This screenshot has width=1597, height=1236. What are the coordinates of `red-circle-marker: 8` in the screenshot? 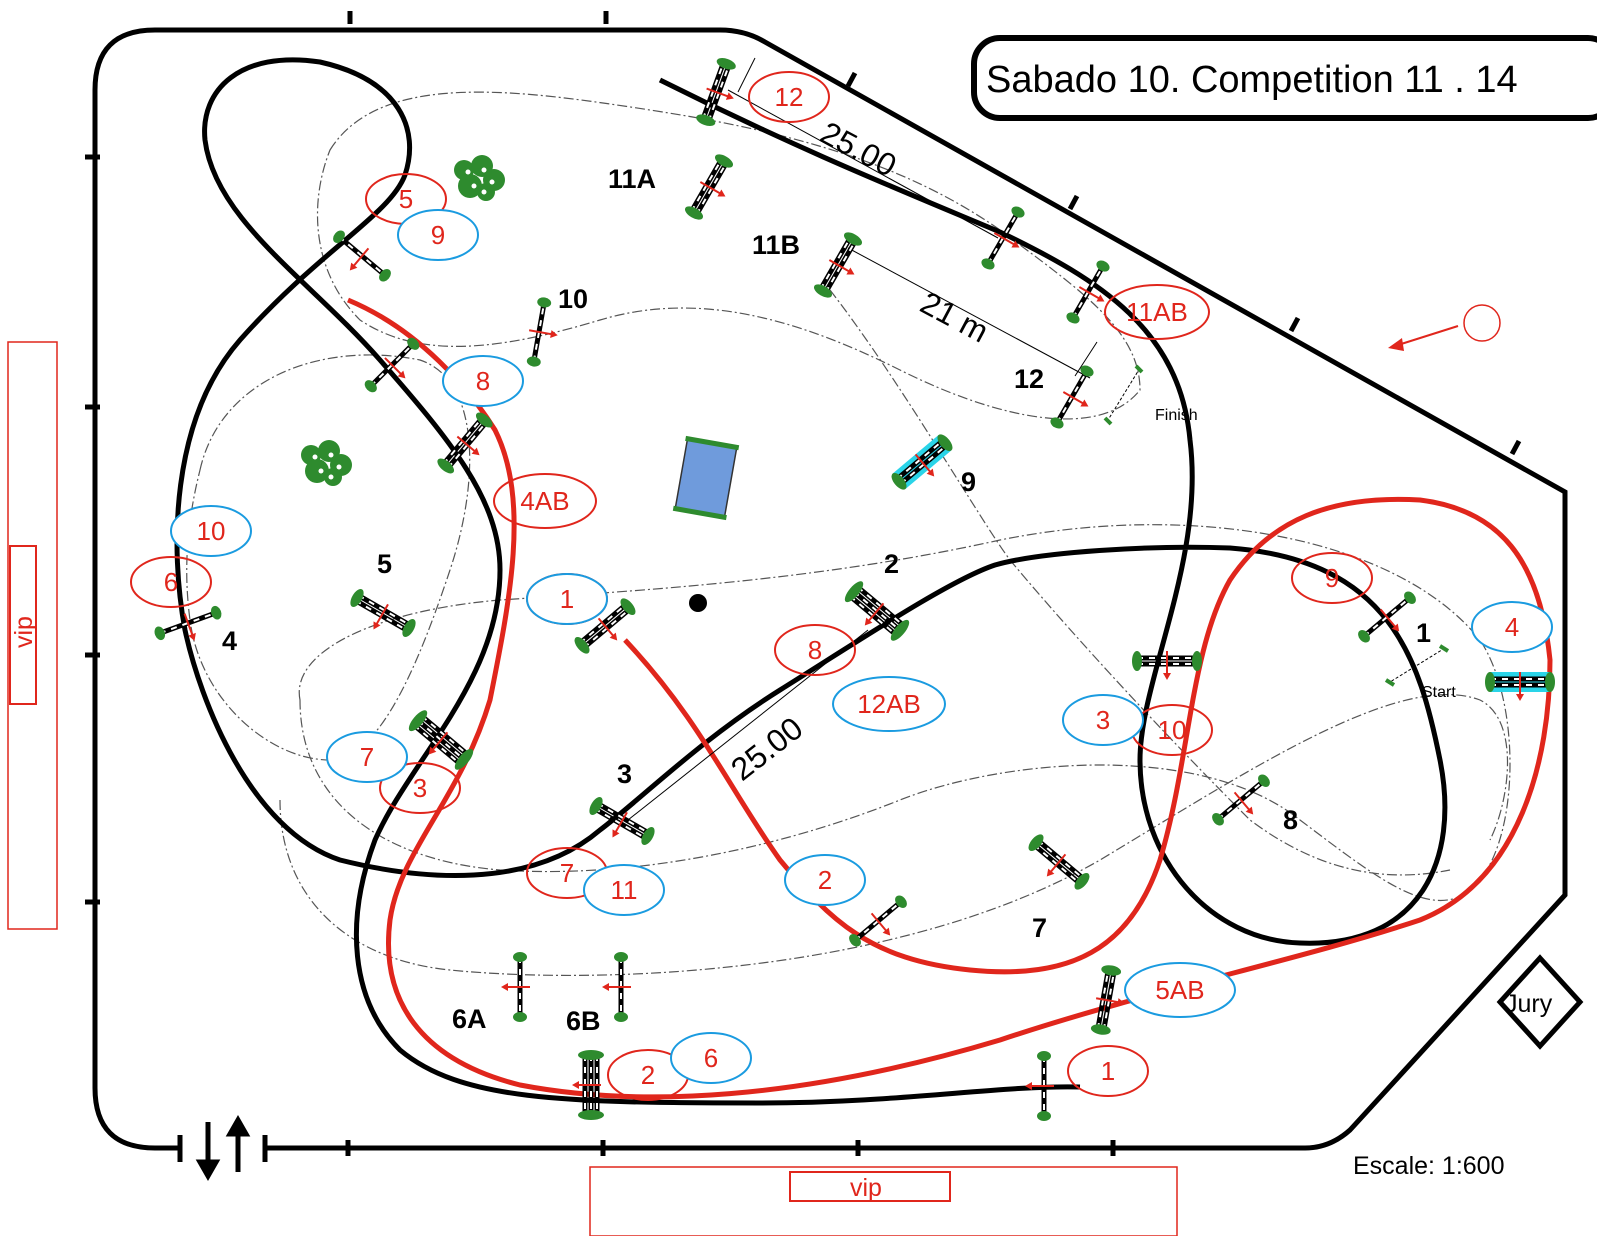 It's located at (815, 650).